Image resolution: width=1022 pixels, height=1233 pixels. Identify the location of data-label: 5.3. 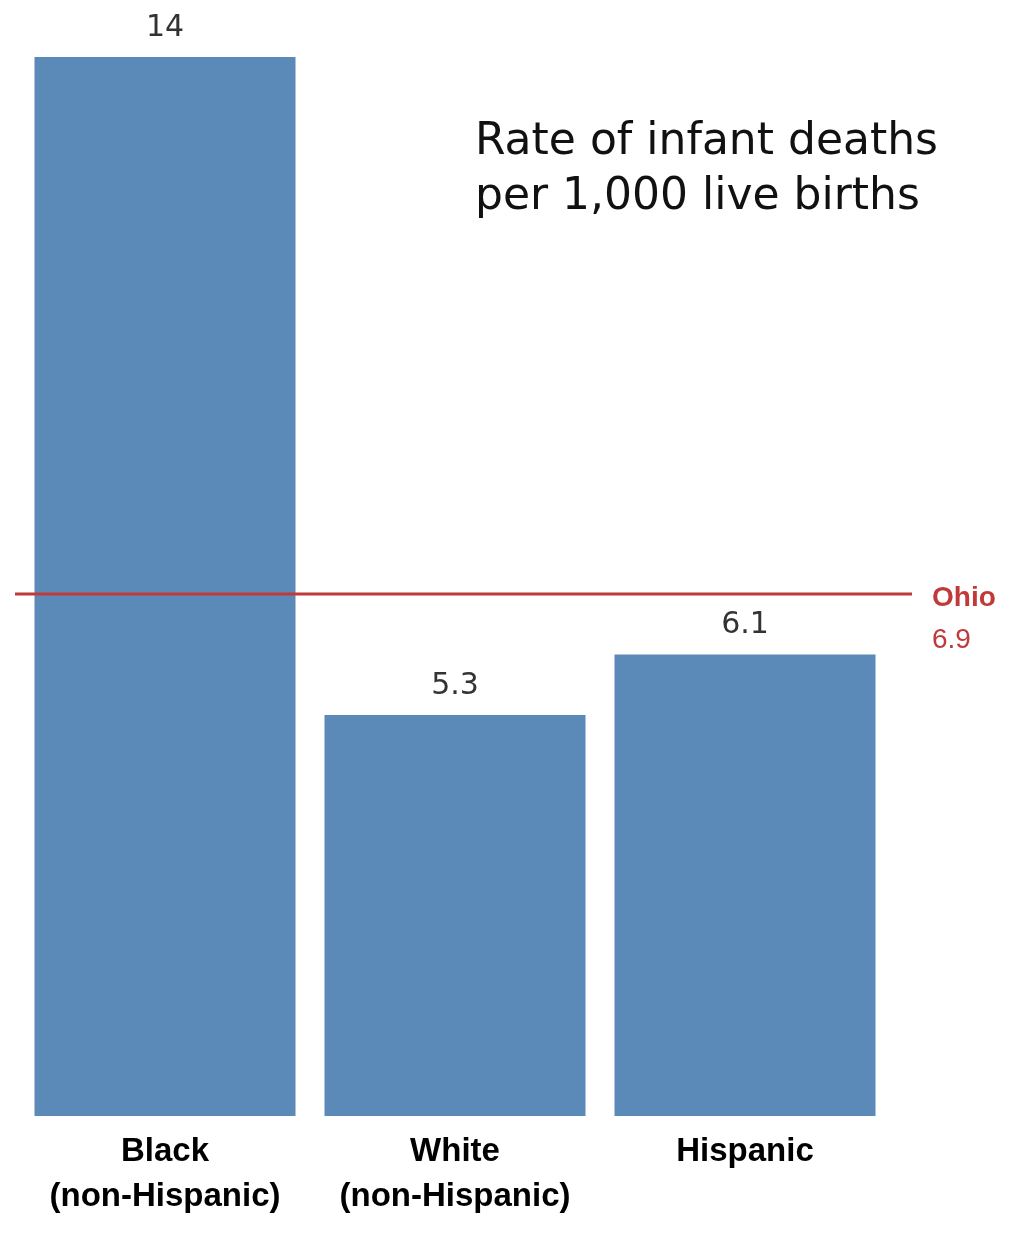
(455, 683).